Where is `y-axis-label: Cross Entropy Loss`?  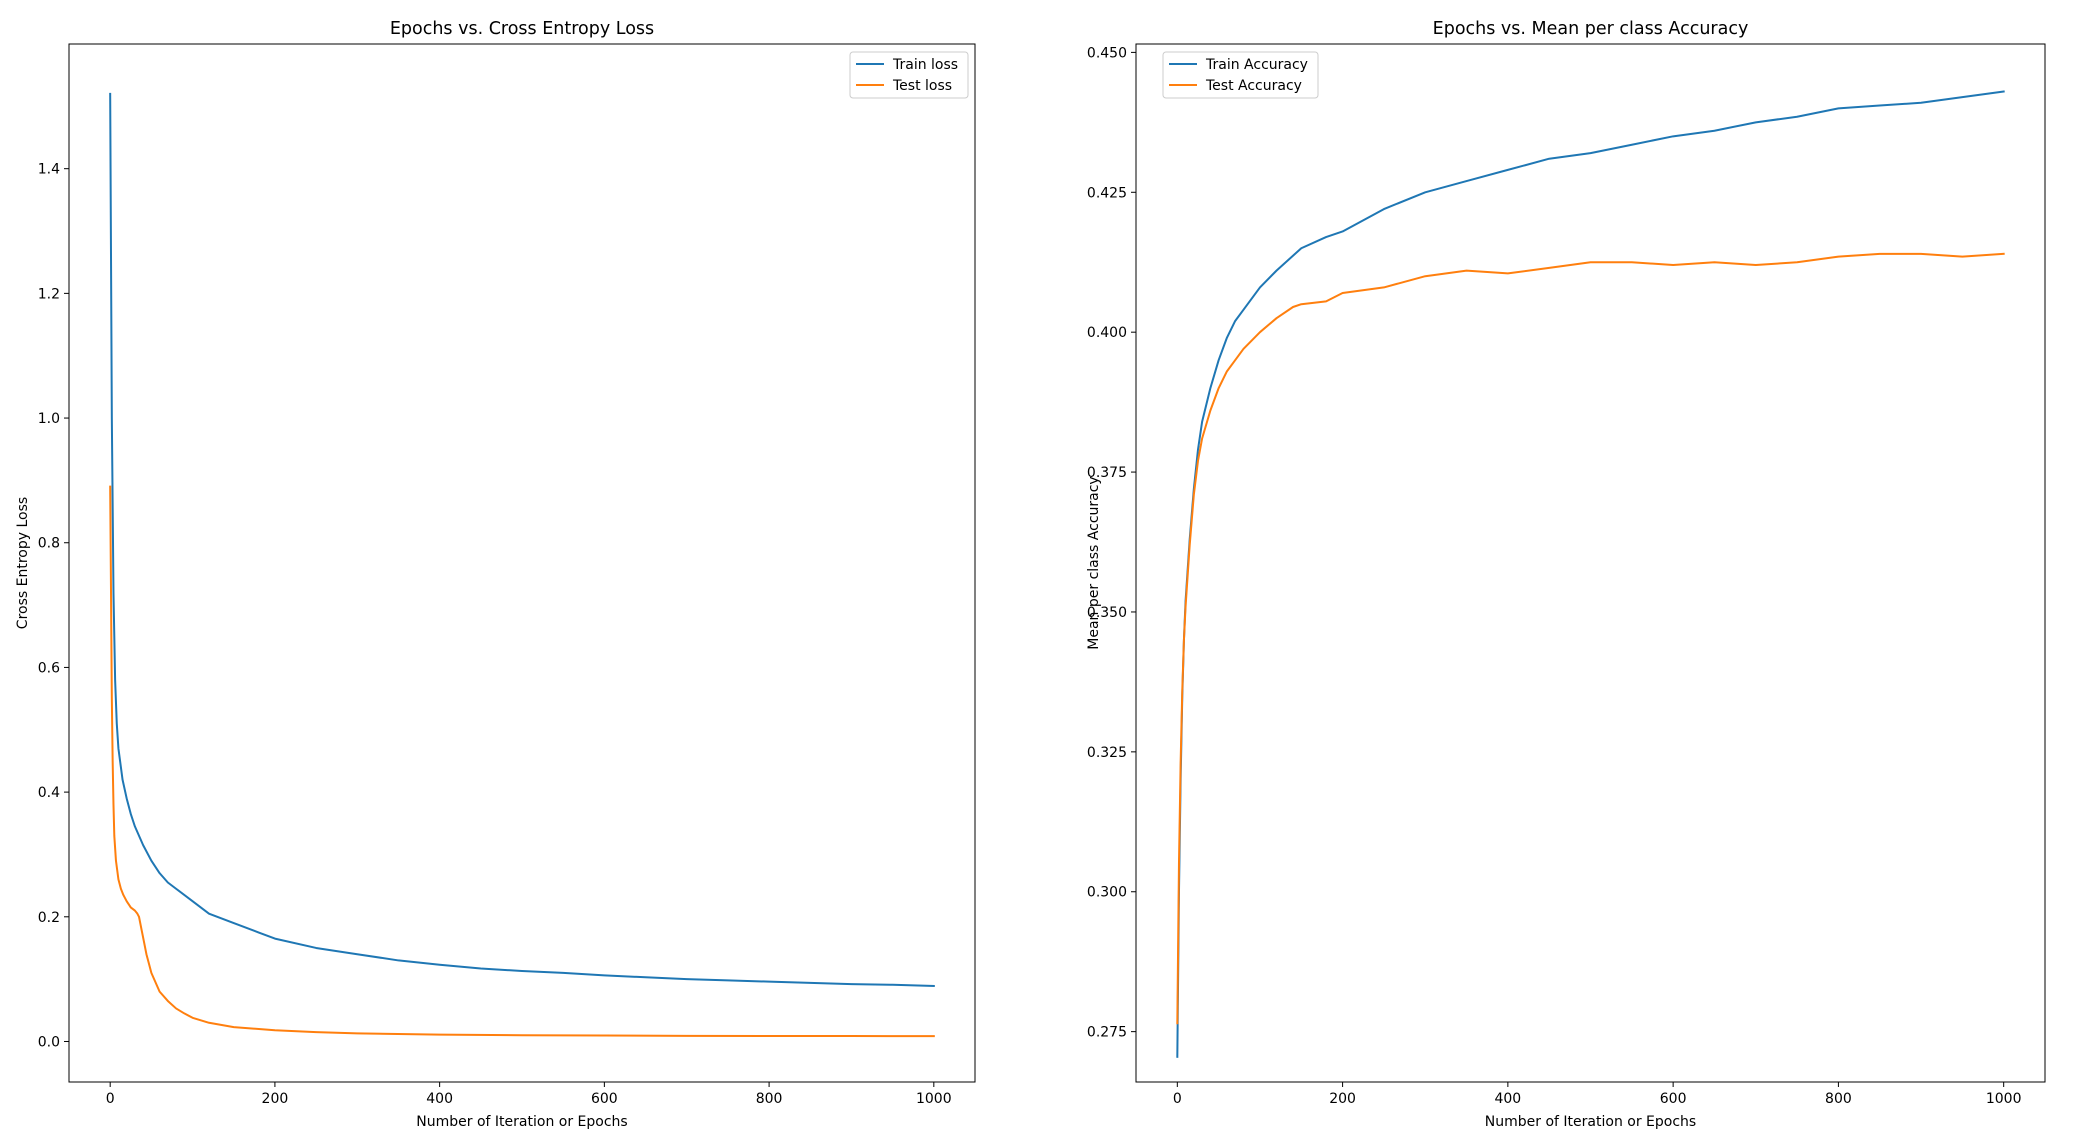
y-axis-label: Cross Entropy Loss is located at coordinates (23, 563).